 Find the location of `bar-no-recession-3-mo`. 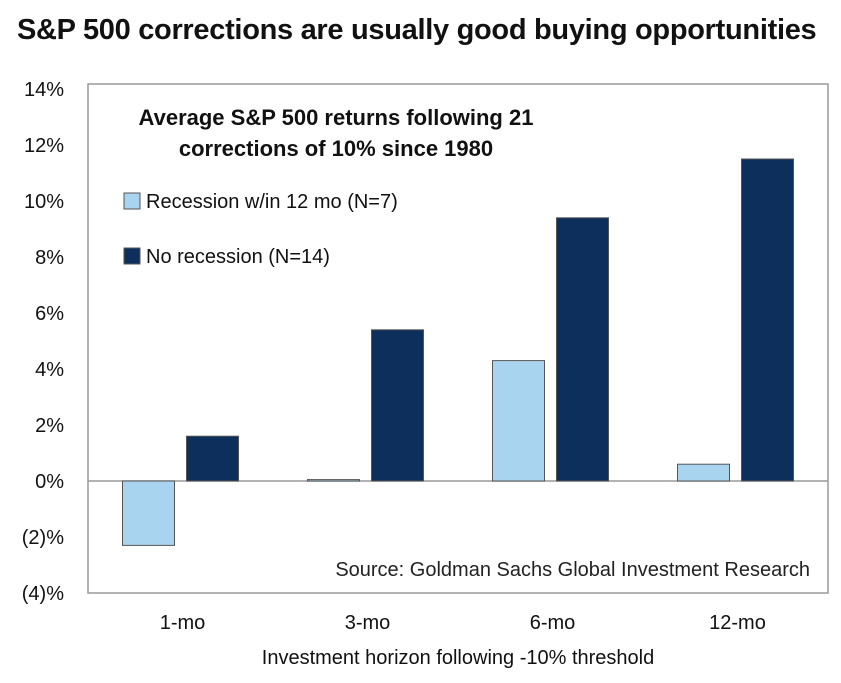

bar-no-recession-3-mo is located at coordinates (397, 405).